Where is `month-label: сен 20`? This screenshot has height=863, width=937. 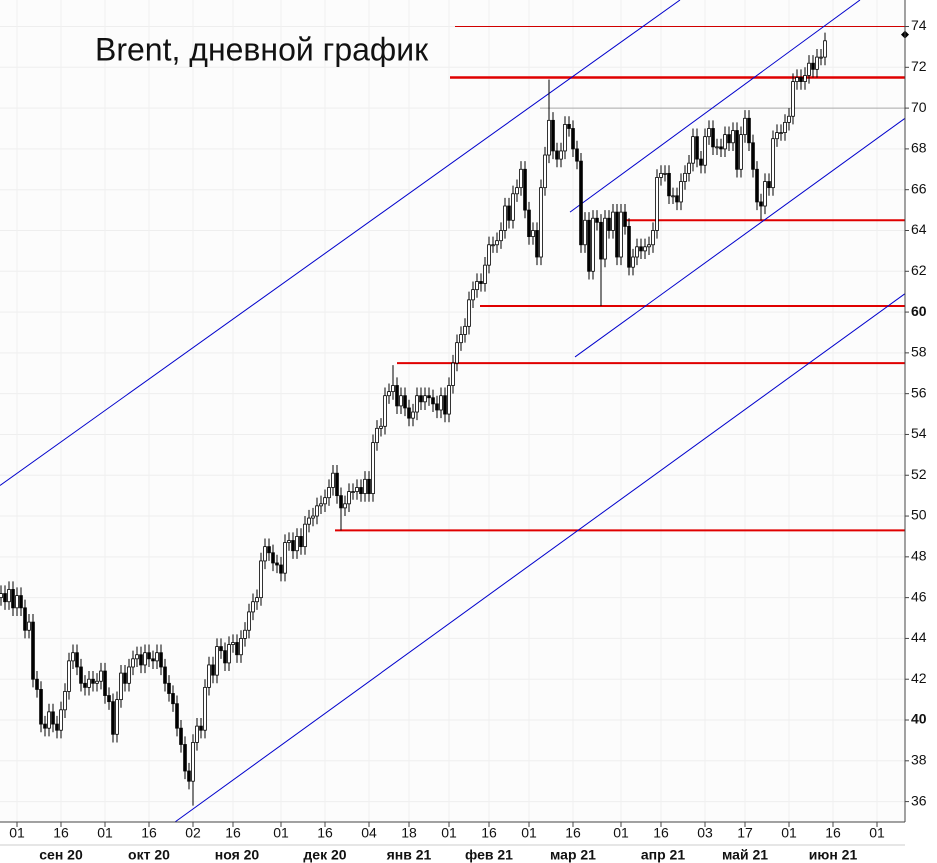 month-label: сен 20 is located at coordinates (61, 855).